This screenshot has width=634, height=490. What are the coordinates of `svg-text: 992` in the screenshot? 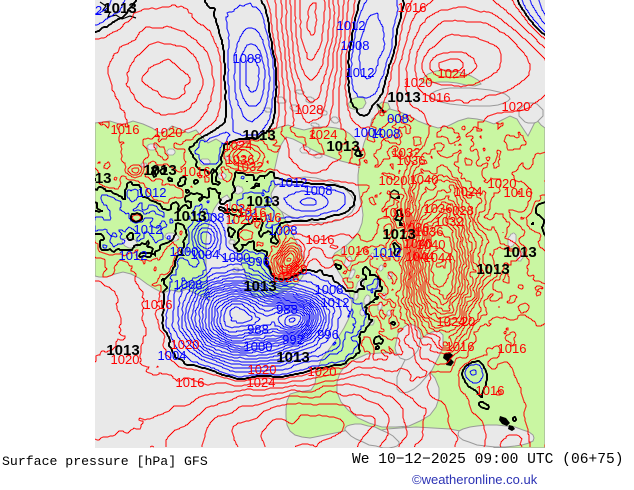 It's located at (293, 339).